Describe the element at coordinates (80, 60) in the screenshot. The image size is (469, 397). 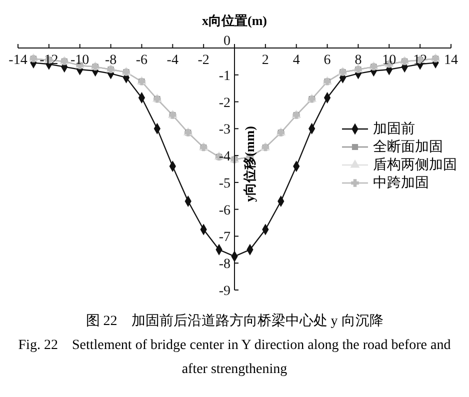
I see `x-tick-label: -10` at that location.